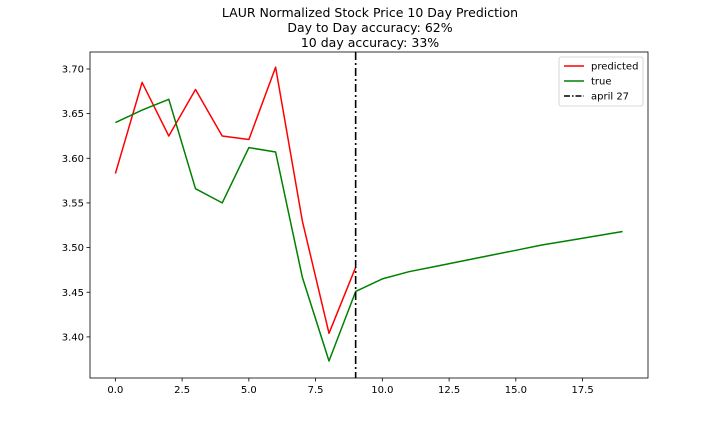 The height and width of the screenshot is (432, 720). What do you see at coordinates (73, 203) in the screenshot?
I see `y-tick-label: 3.55` at bounding box center [73, 203].